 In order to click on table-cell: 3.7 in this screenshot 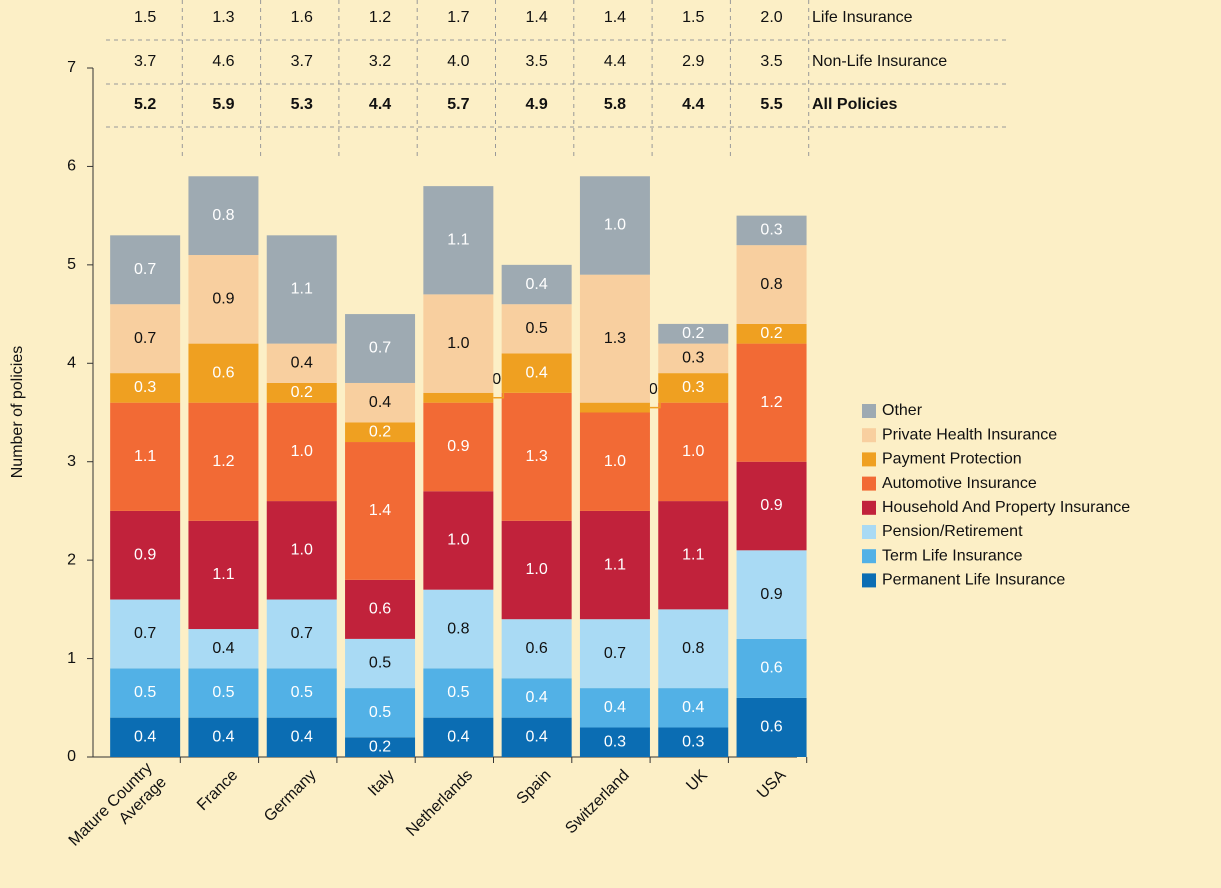, I will do `click(145, 61)`.